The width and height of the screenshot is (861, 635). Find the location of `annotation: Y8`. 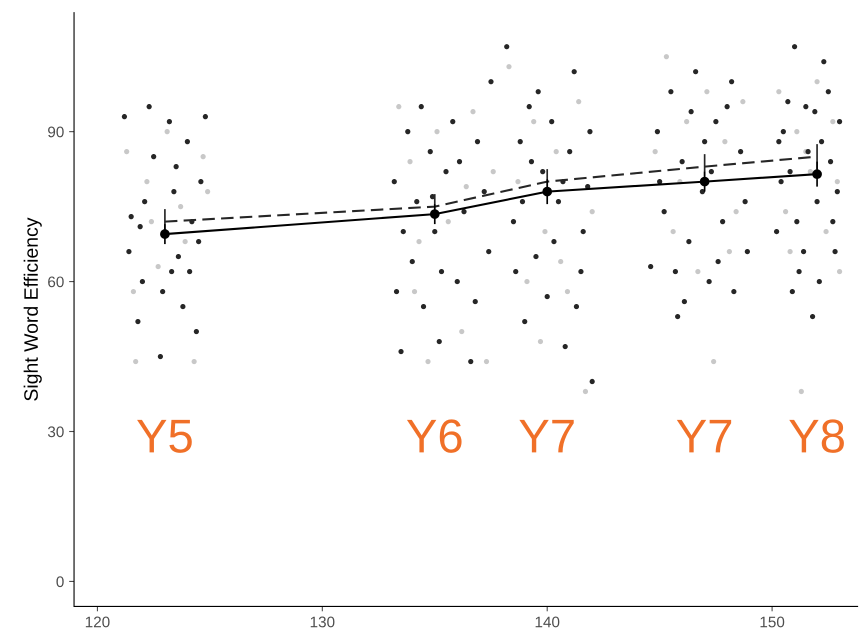

annotation: Y8 is located at coordinates (816, 436).